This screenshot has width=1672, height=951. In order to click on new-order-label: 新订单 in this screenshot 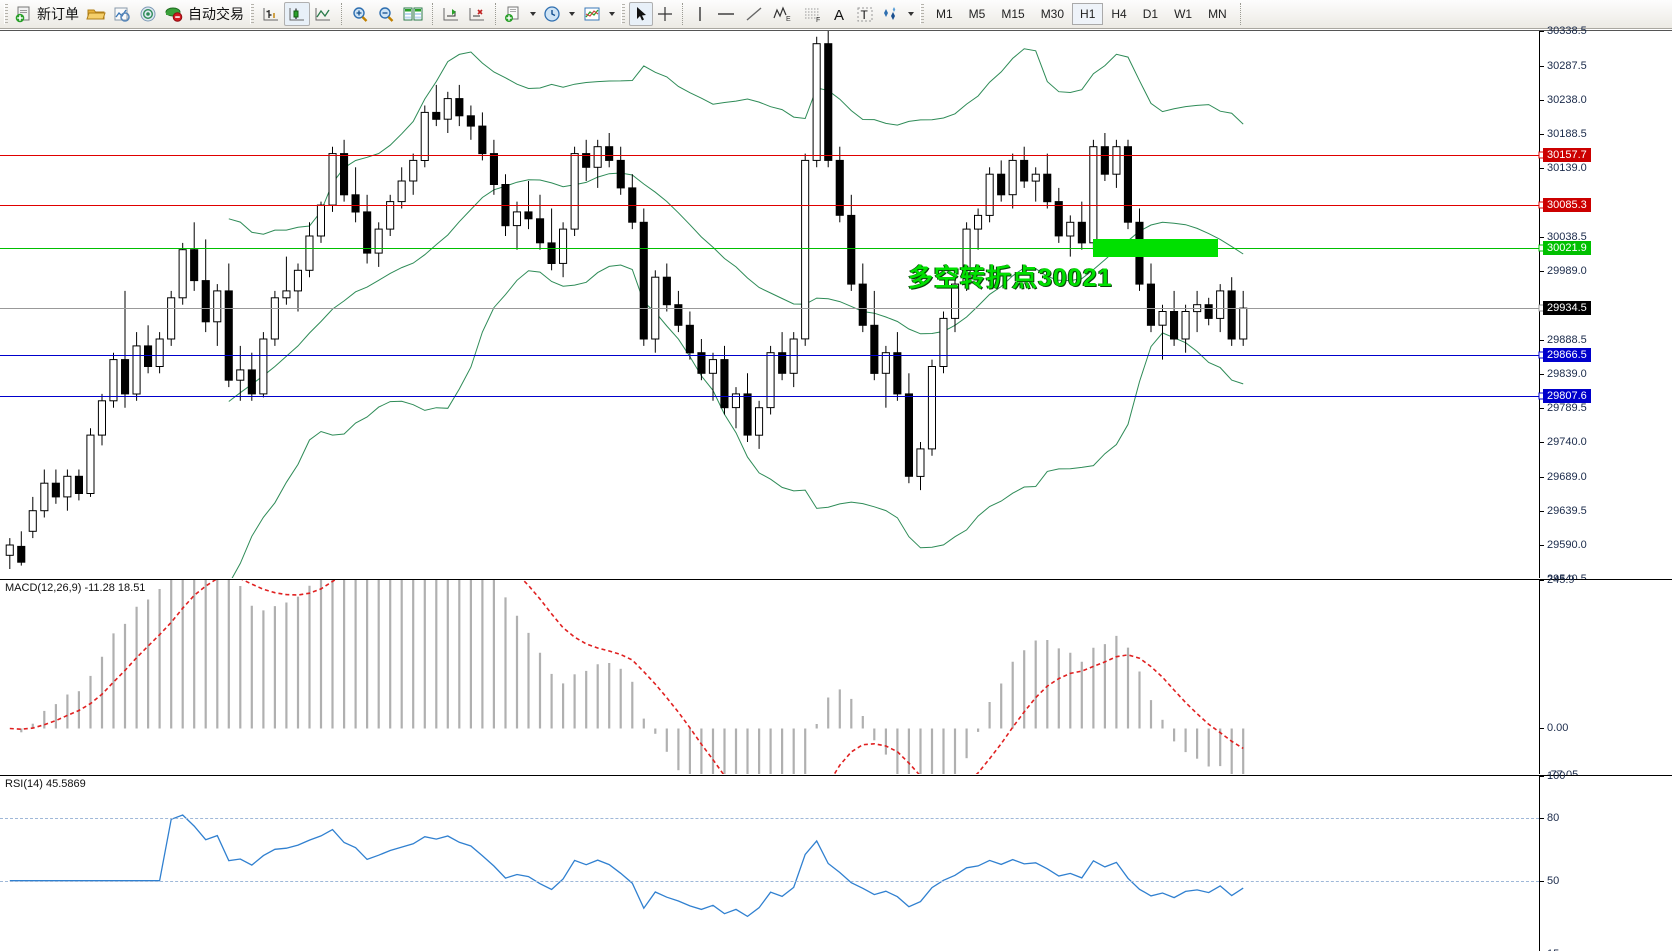, I will do `click(58, 14)`.